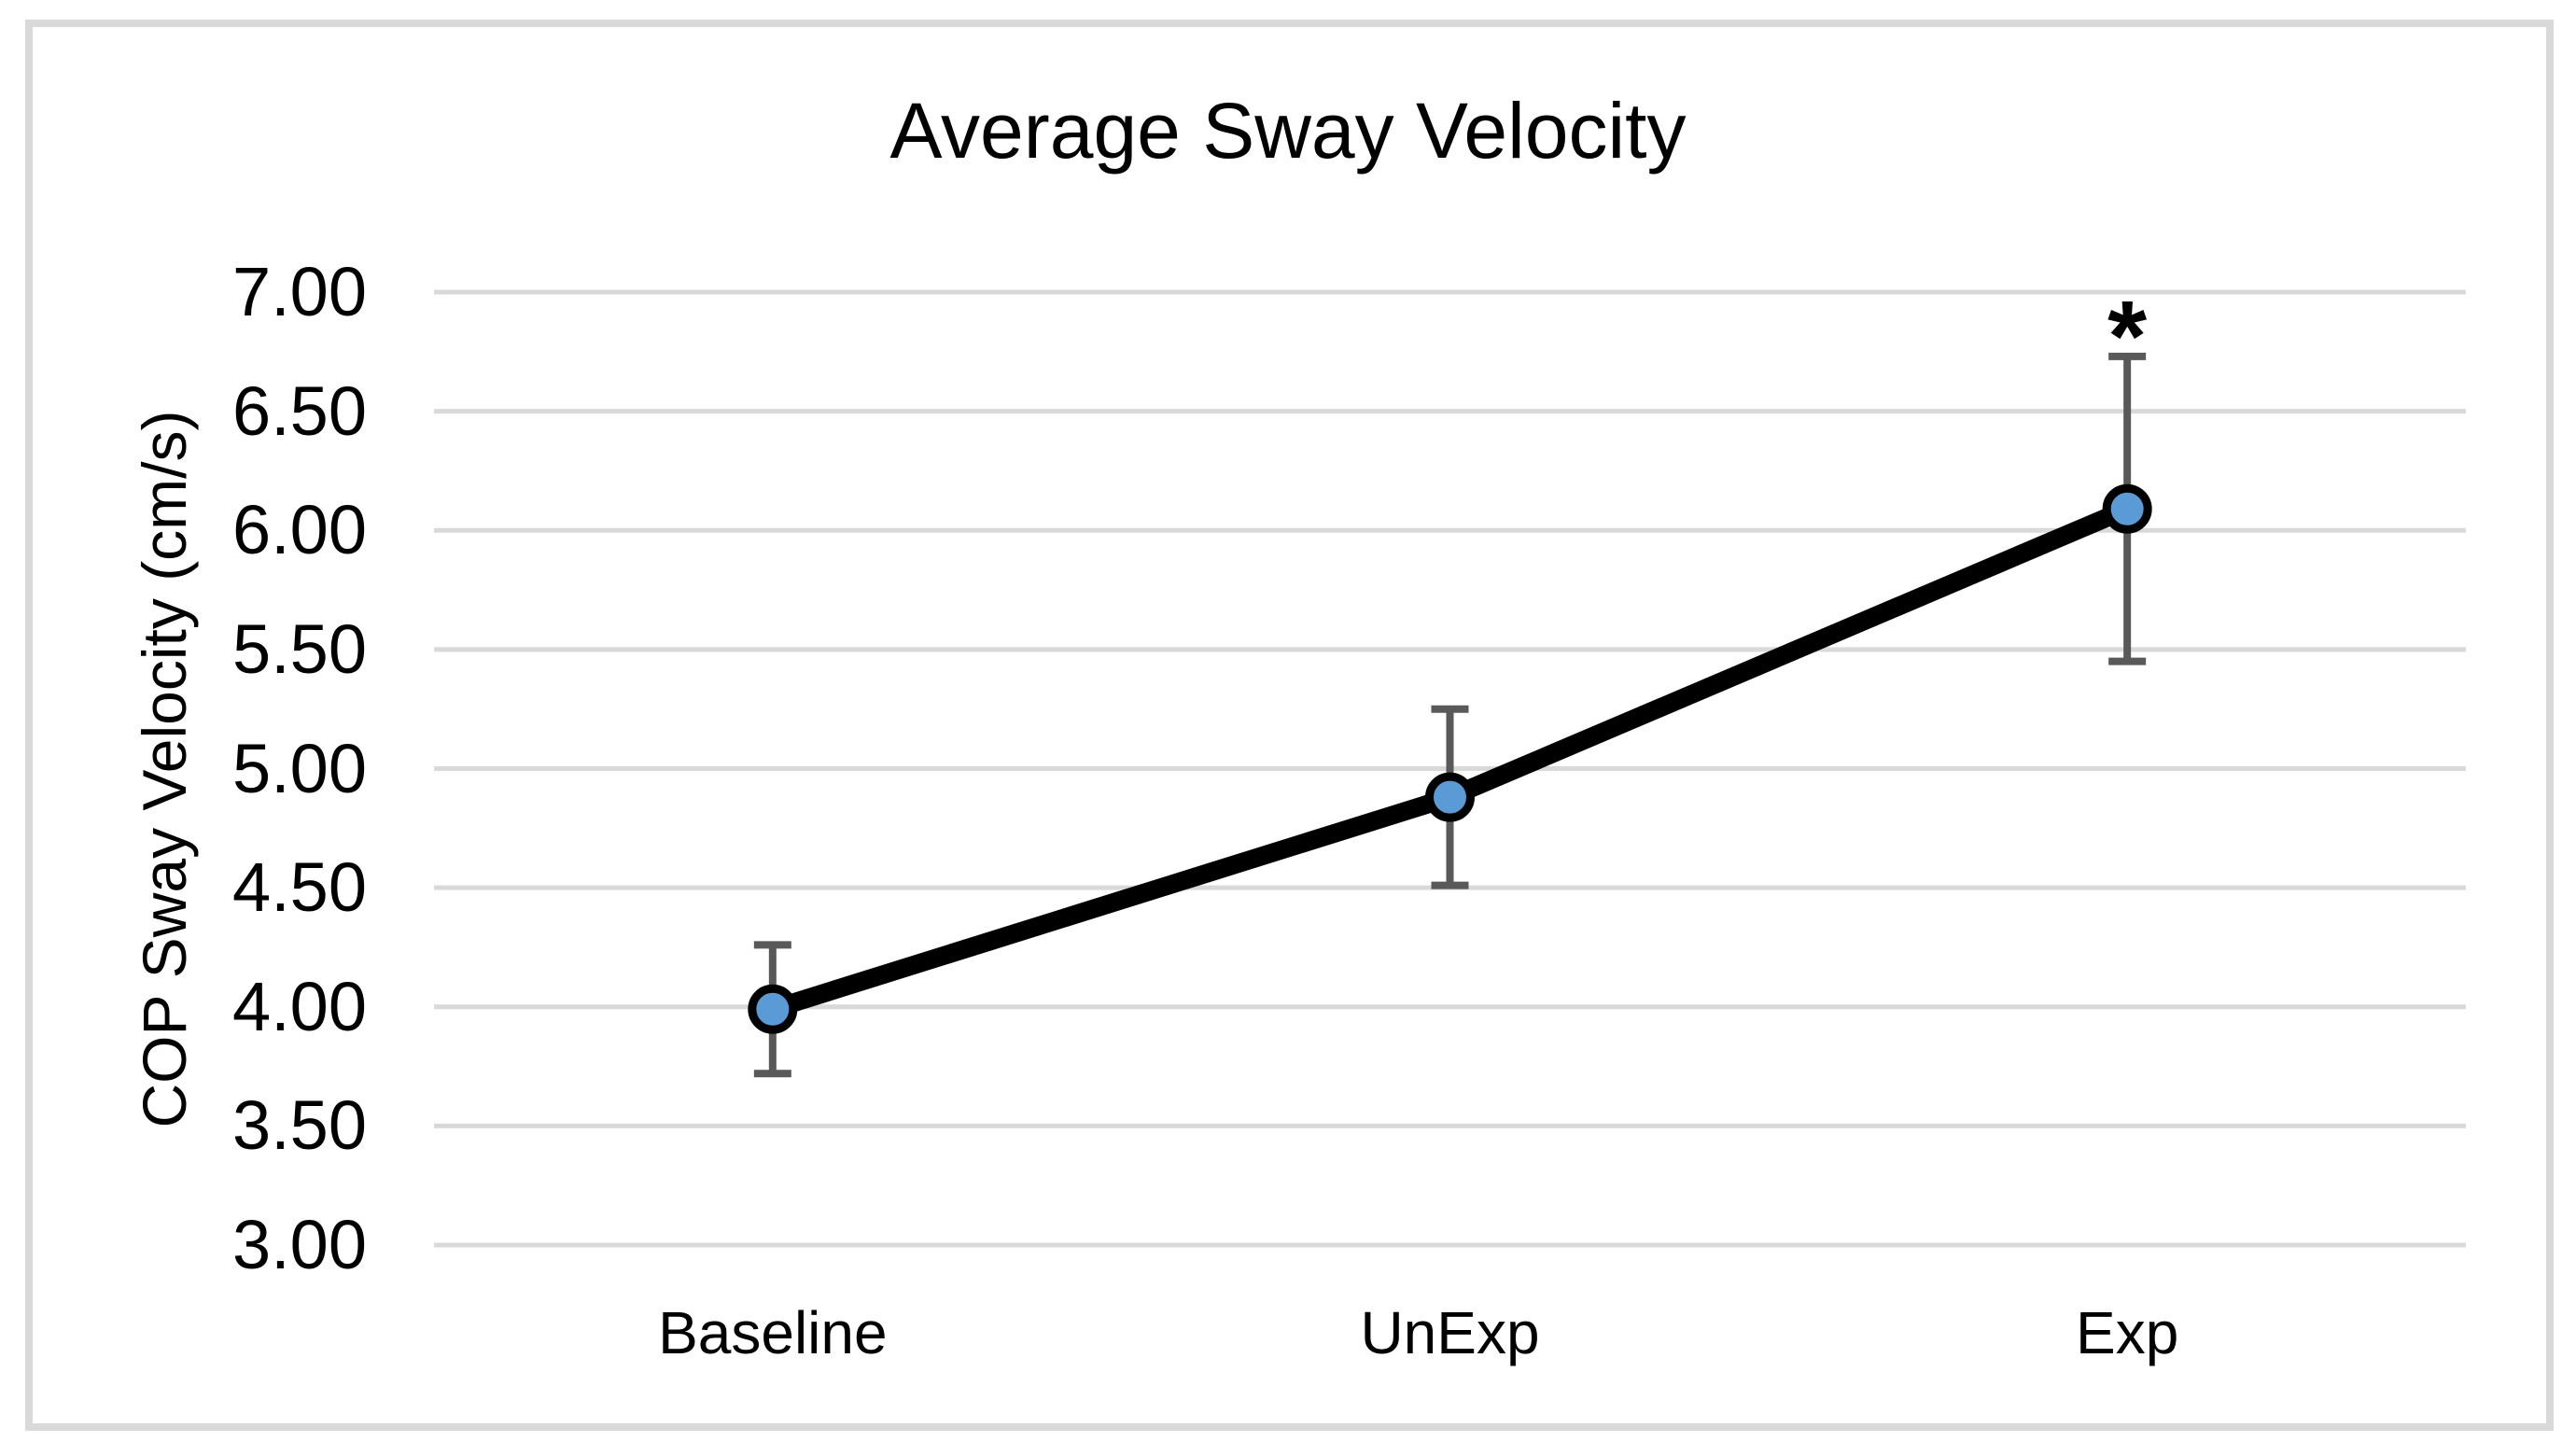  I want to click on data-point-marker-unexp, so click(1450, 797).